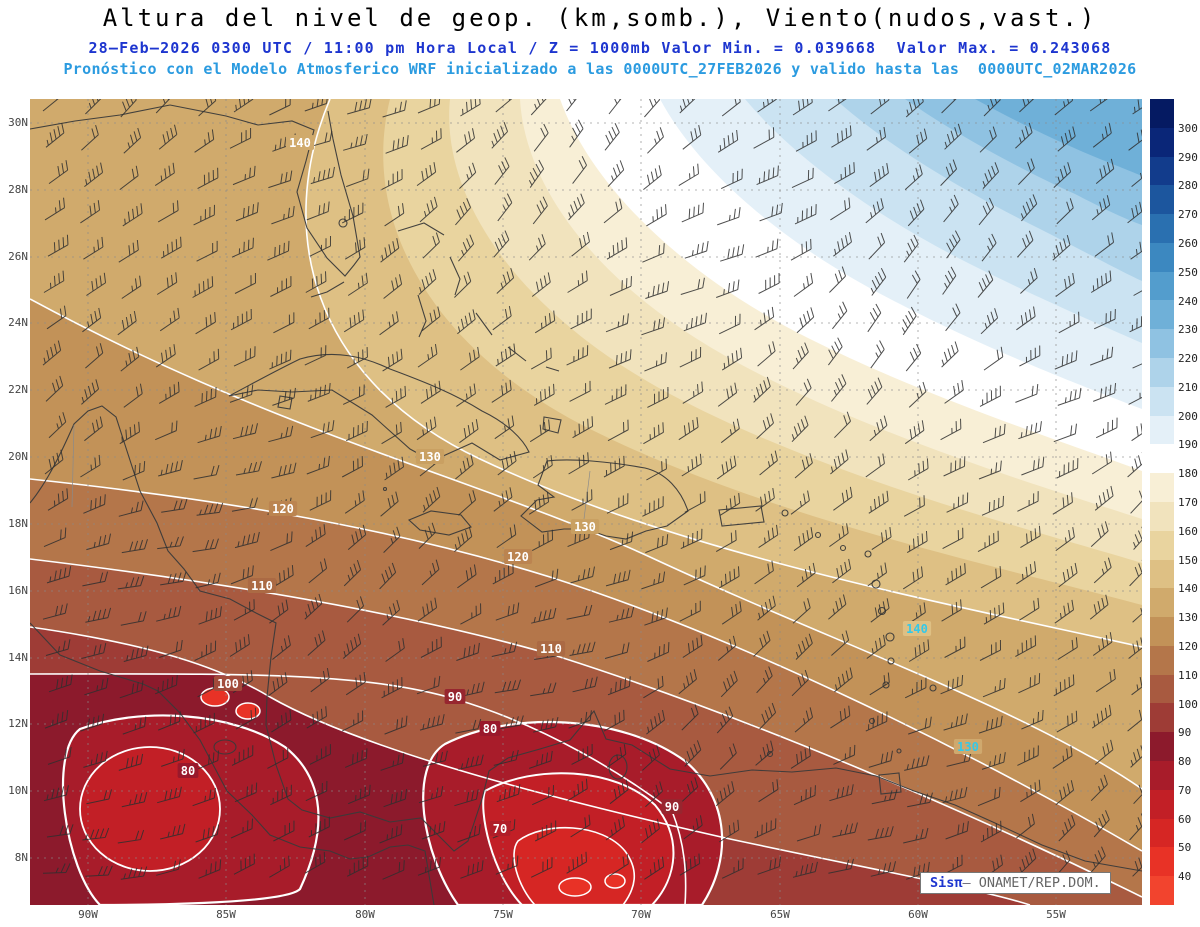  I want to click on colorbar-tick-label: 290, so click(1188, 157).